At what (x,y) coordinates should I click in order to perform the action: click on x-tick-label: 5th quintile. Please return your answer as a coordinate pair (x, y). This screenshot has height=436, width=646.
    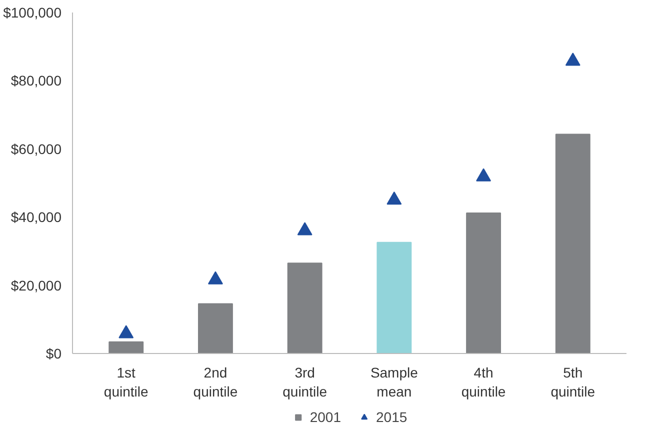
    Looking at the image, I should click on (573, 382).